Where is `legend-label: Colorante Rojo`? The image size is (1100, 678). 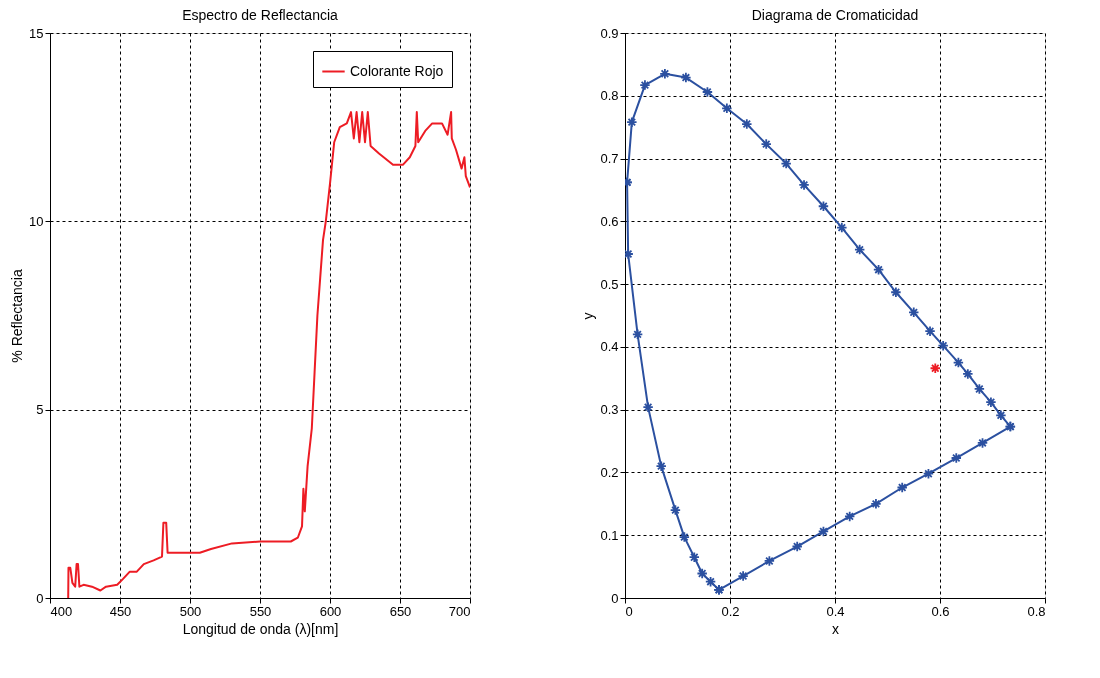 legend-label: Colorante Rojo is located at coordinates (397, 70).